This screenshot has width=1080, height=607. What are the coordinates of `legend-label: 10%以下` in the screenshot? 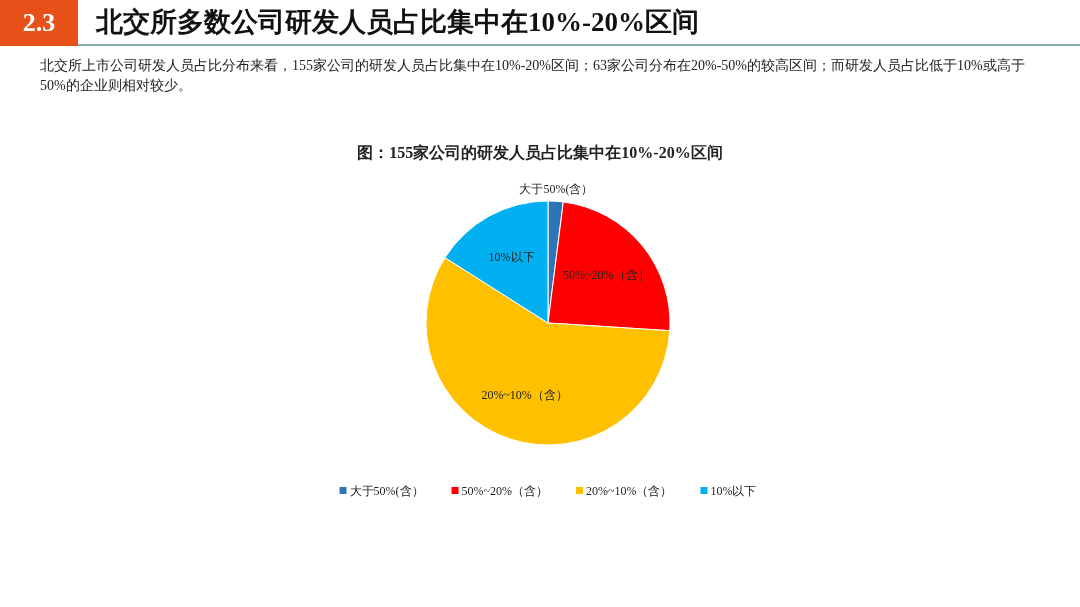 It's located at (733, 491).